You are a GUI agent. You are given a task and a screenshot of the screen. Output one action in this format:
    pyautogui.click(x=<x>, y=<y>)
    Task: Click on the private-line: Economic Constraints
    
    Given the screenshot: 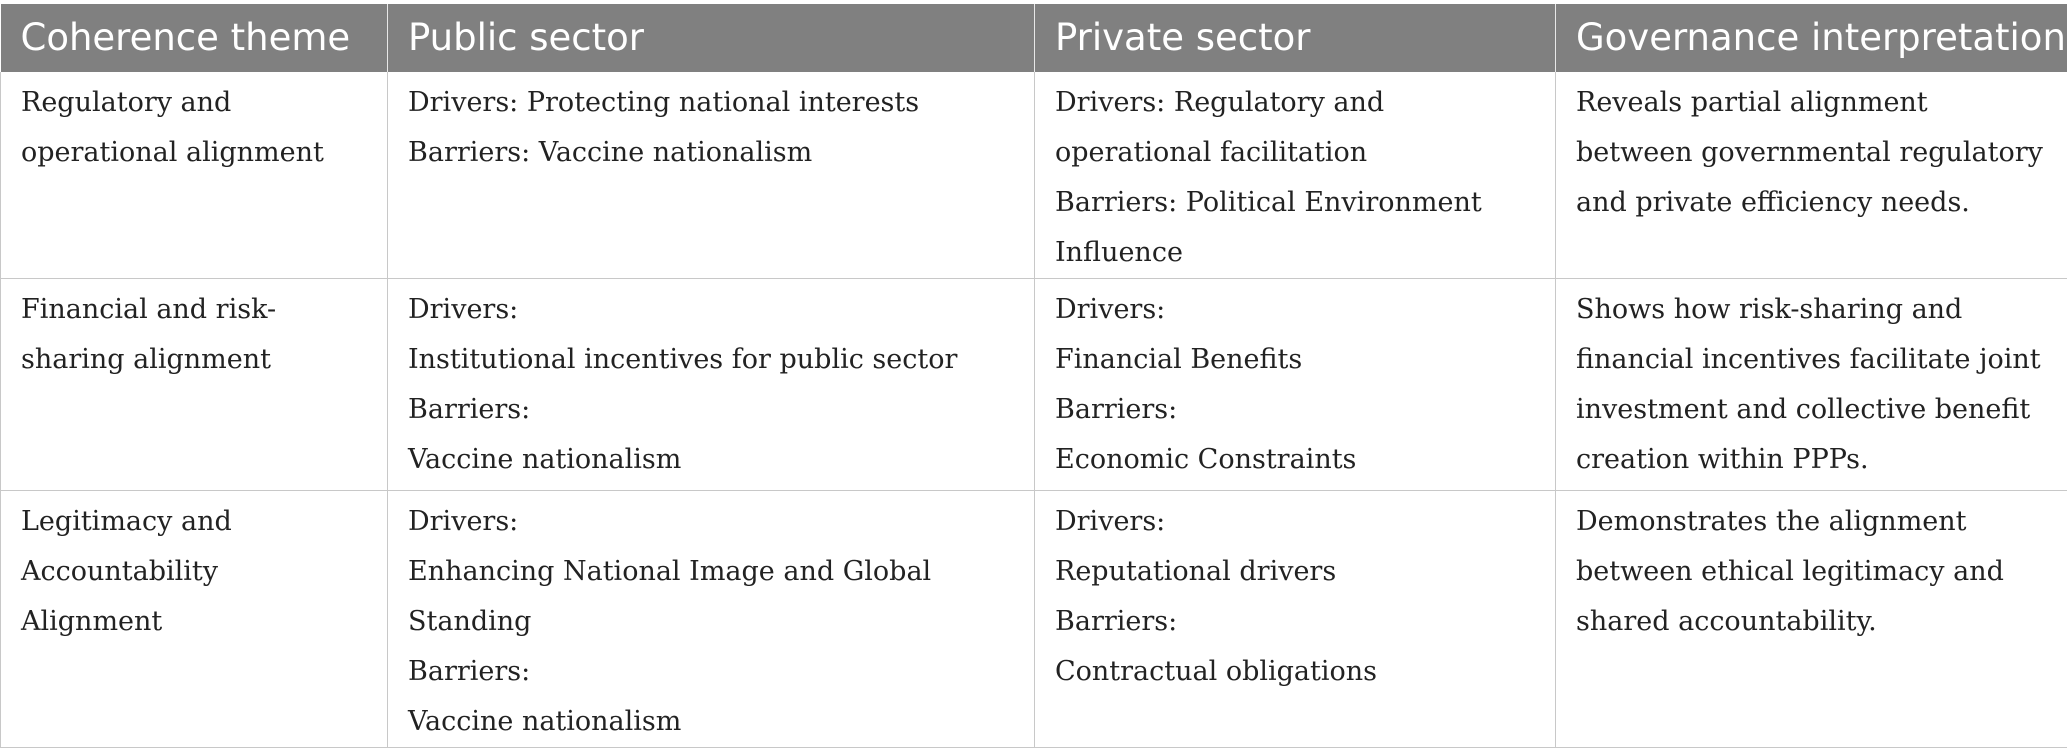 What is the action you would take?
    pyautogui.click(x=1295, y=460)
    